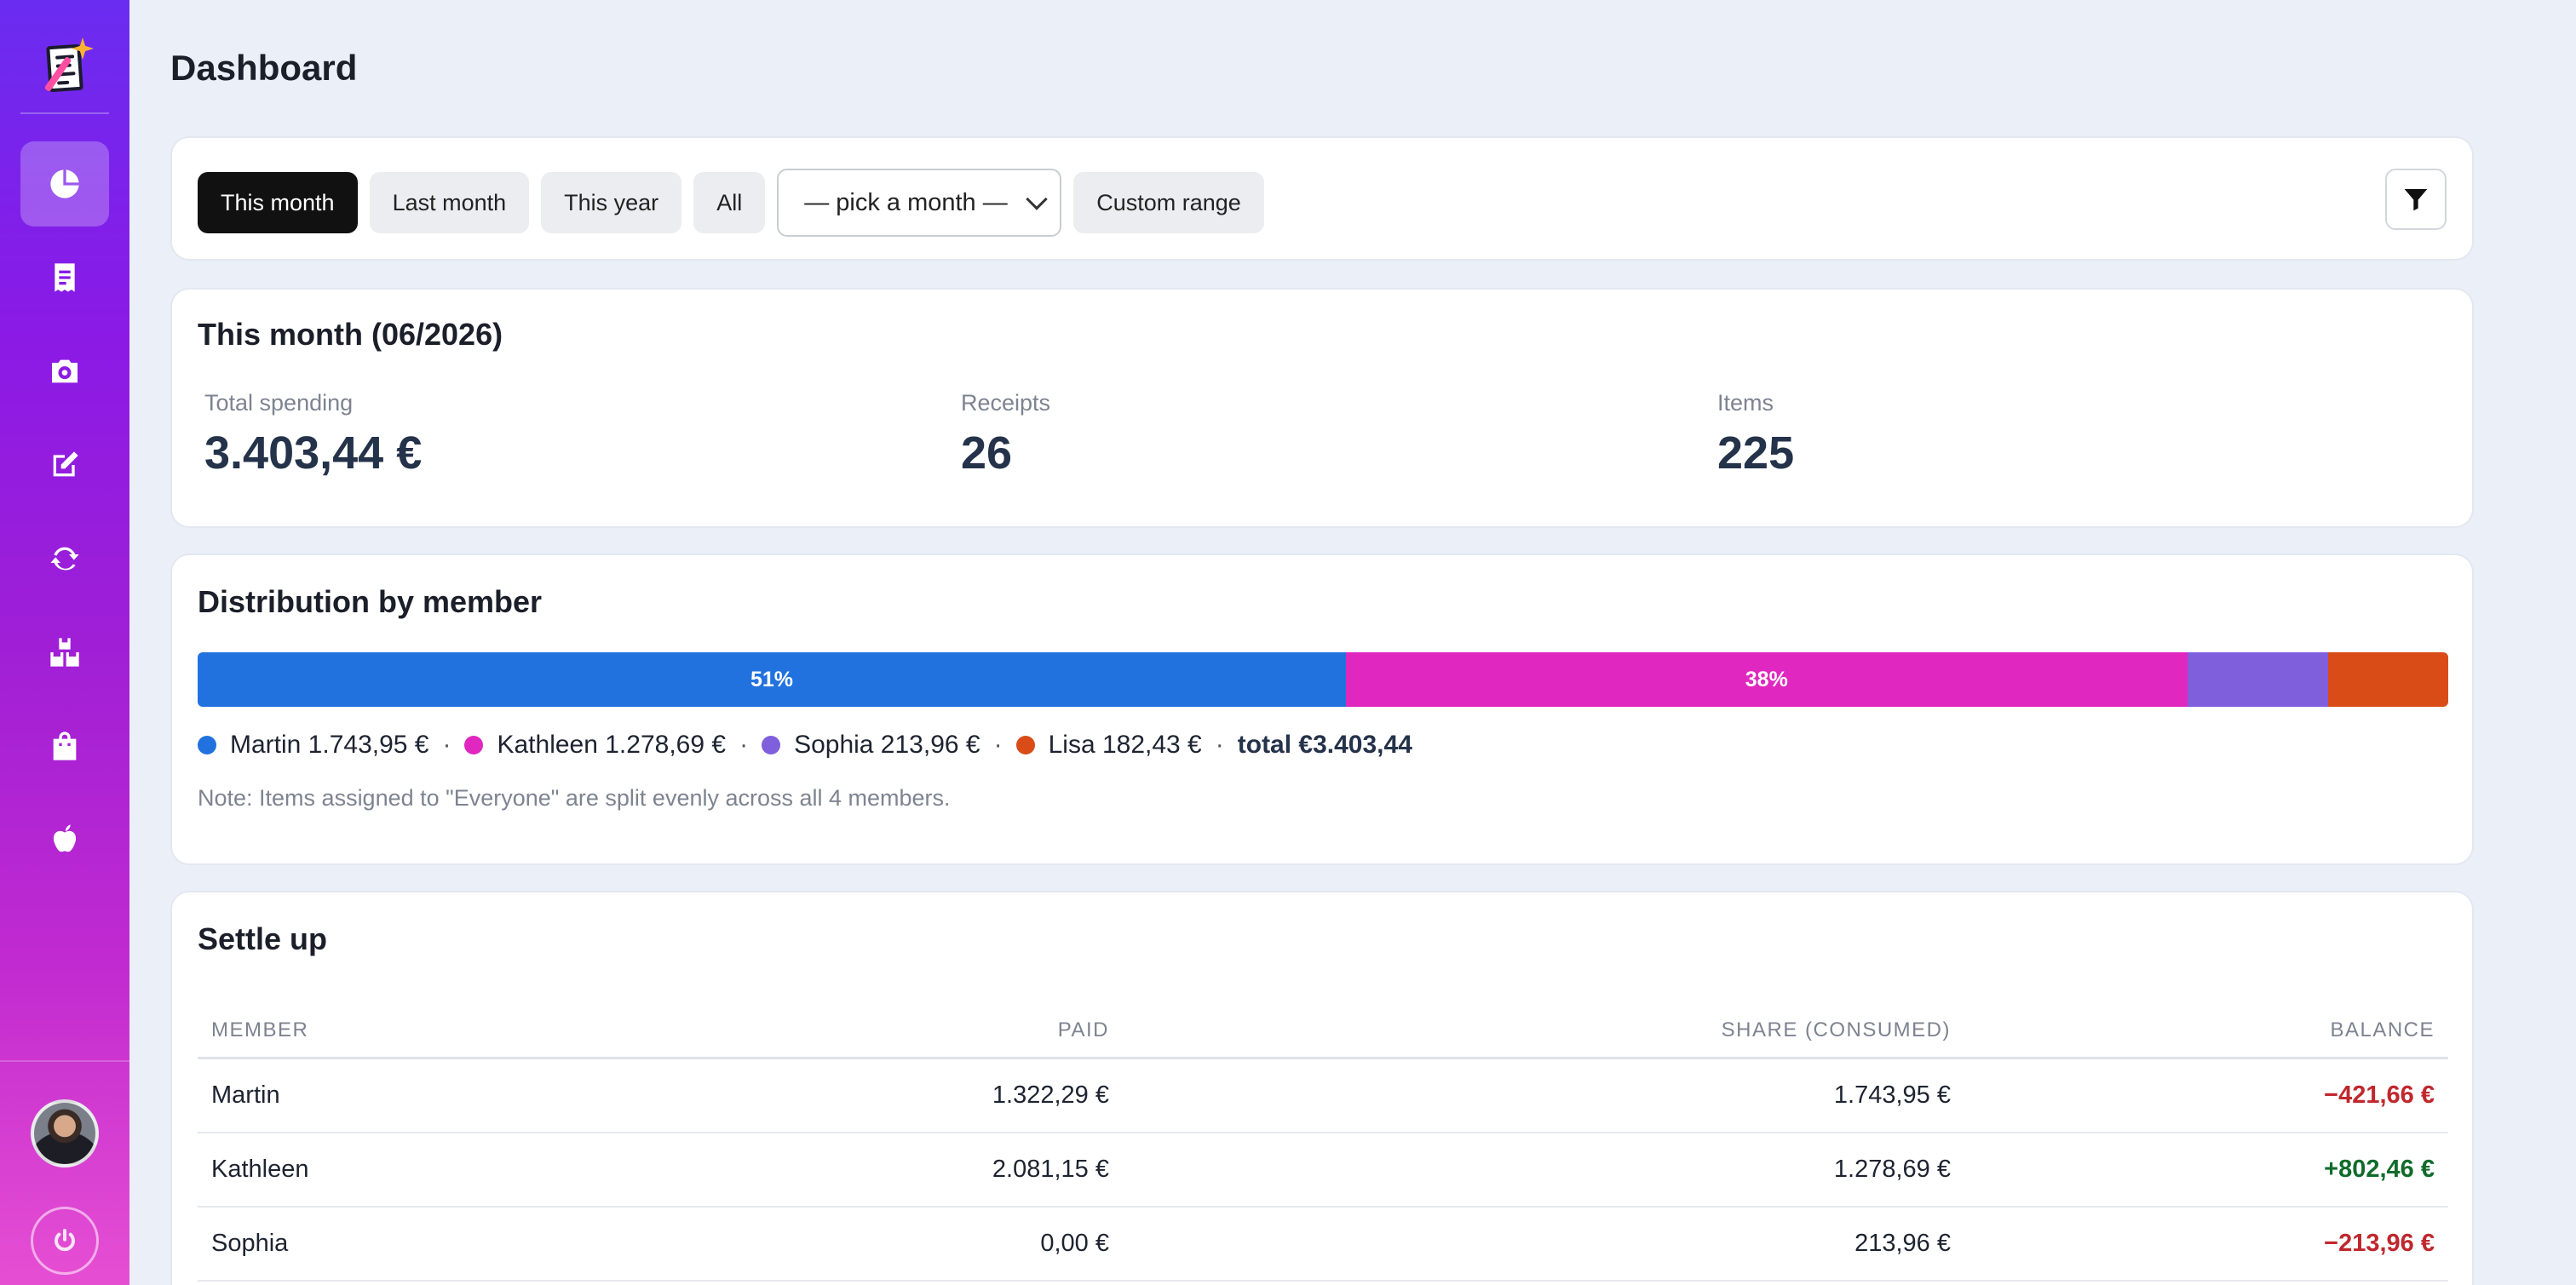 This screenshot has height=1285, width=2576. Describe the element at coordinates (2379, 1243) in the screenshot. I see `cell-balance: −213,96 €` at that location.